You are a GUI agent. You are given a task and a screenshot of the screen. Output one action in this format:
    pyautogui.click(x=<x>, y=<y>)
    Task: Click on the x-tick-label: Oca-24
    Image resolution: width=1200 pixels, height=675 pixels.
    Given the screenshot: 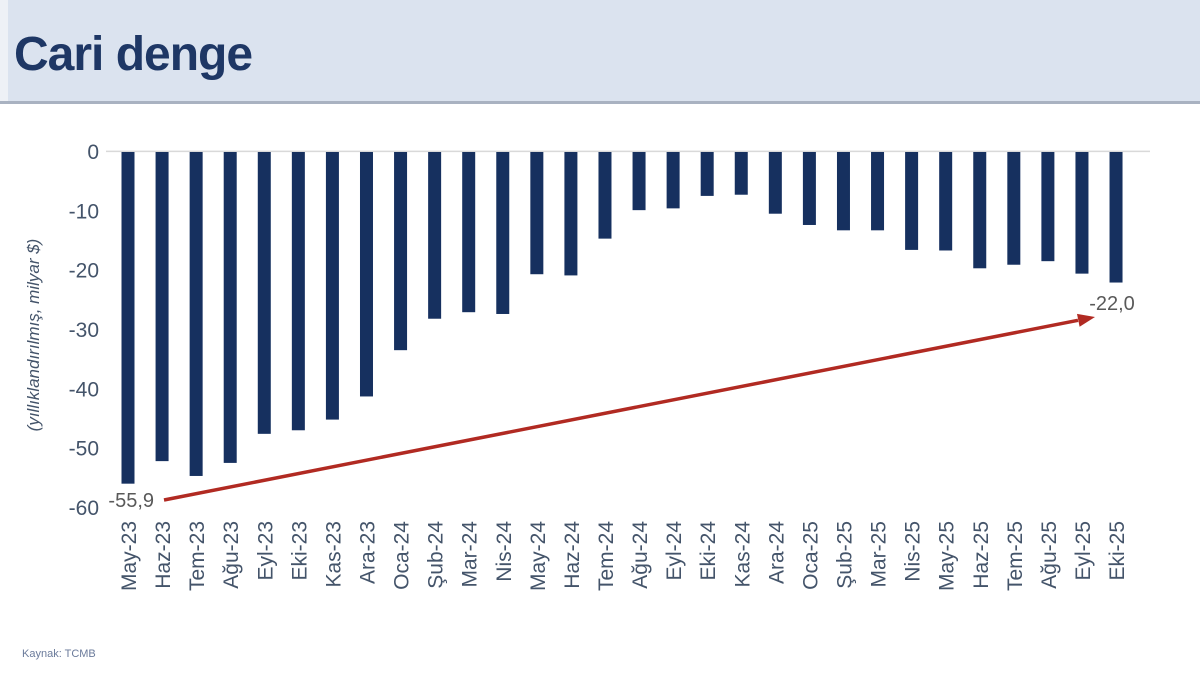 What is the action you would take?
    pyautogui.click(x=402, y=555)
    